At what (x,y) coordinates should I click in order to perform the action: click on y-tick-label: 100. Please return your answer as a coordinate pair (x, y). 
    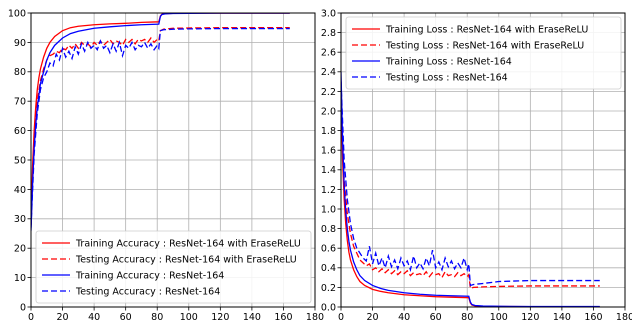
    Looking at the image, I should click on (17, 13).